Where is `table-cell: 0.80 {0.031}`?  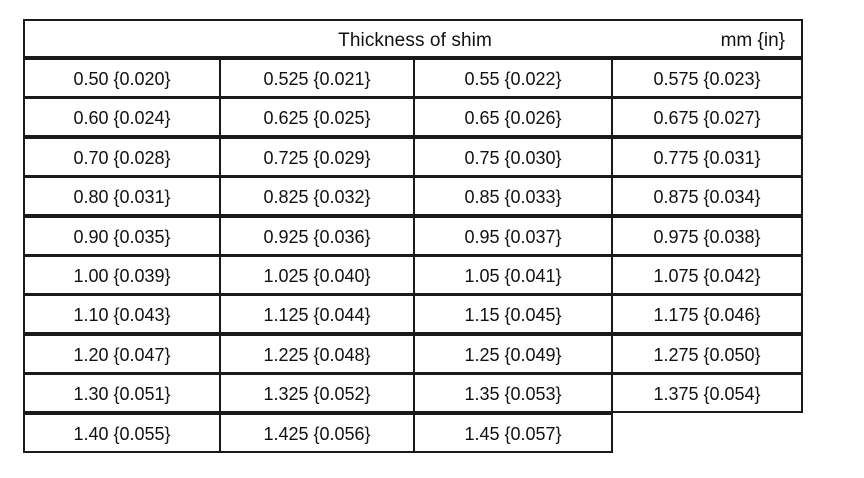
table-cell: 0.80 {0.031} is located at coordinates (122, 196).